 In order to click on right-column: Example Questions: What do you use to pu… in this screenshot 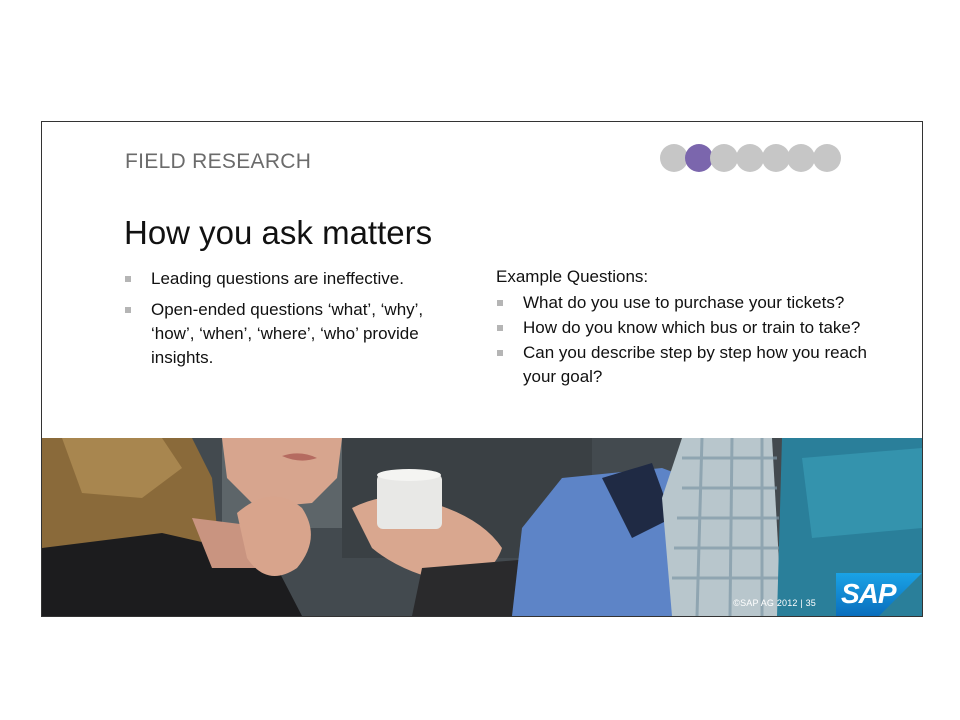, I will do `click(696, 327)`.